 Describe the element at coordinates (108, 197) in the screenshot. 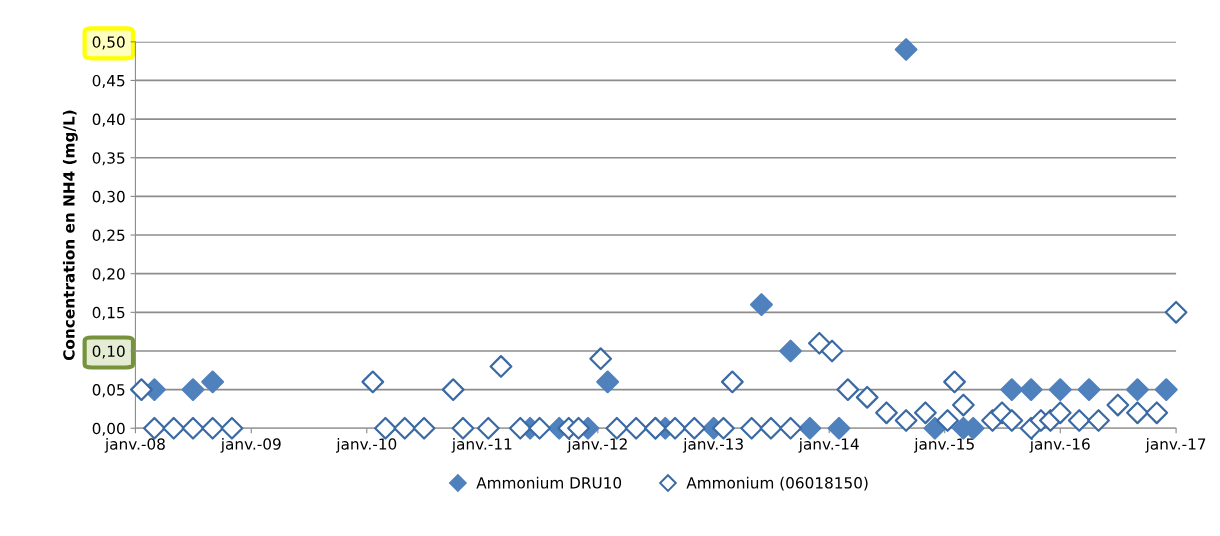

I see `y-tick-label: 0,30` at that location.